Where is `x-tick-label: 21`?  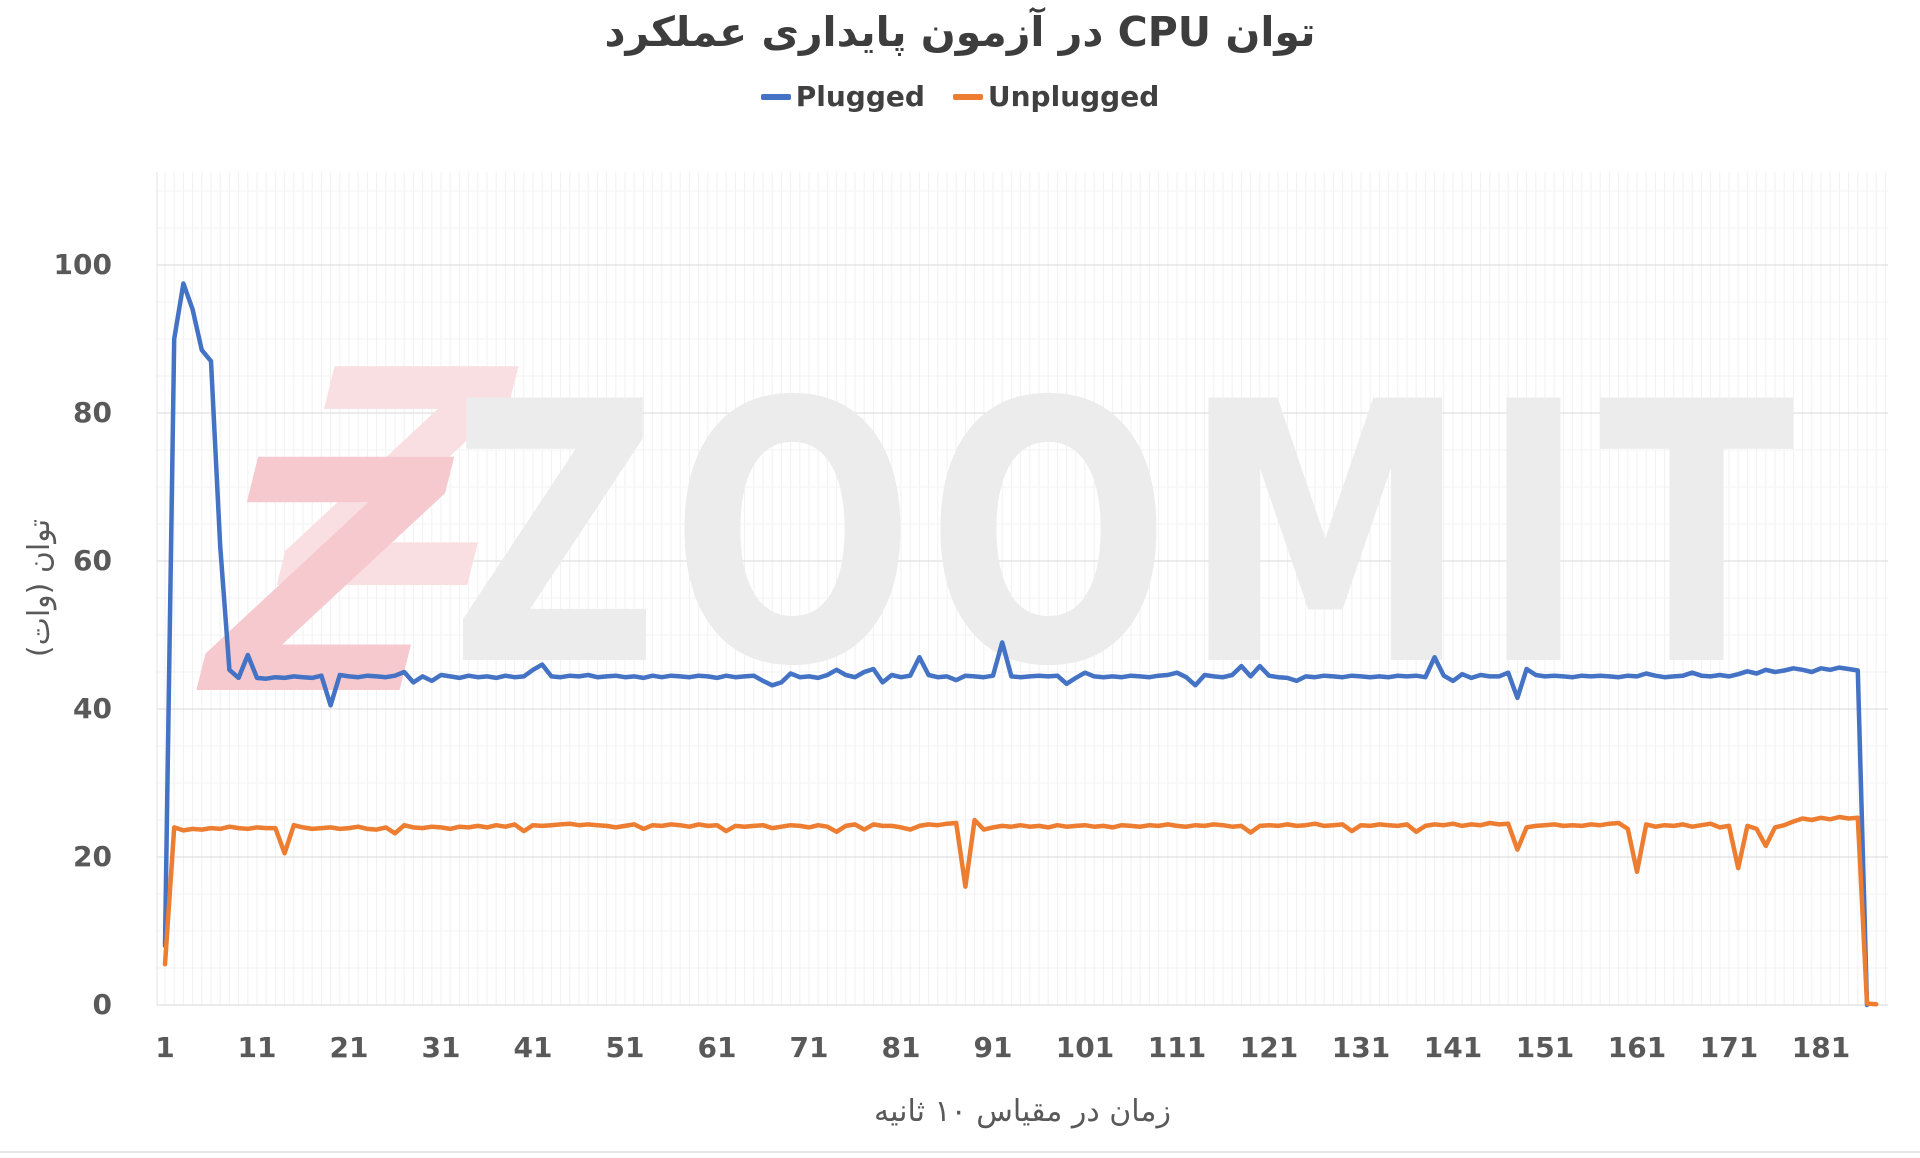 x-tick-label: 21 is located at coordinates (349, 1047).